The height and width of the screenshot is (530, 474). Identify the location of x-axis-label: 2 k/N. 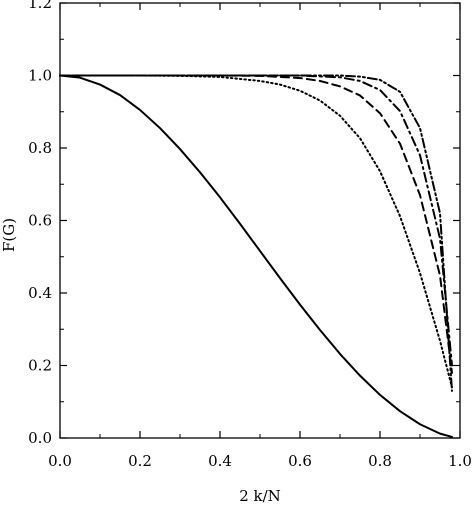
(260, 496).